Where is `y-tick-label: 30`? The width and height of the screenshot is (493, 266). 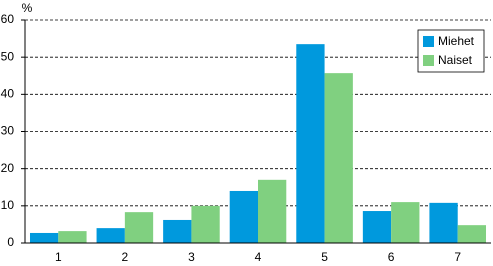
y-tick-label: 30 is located at coordinates (8, 131).